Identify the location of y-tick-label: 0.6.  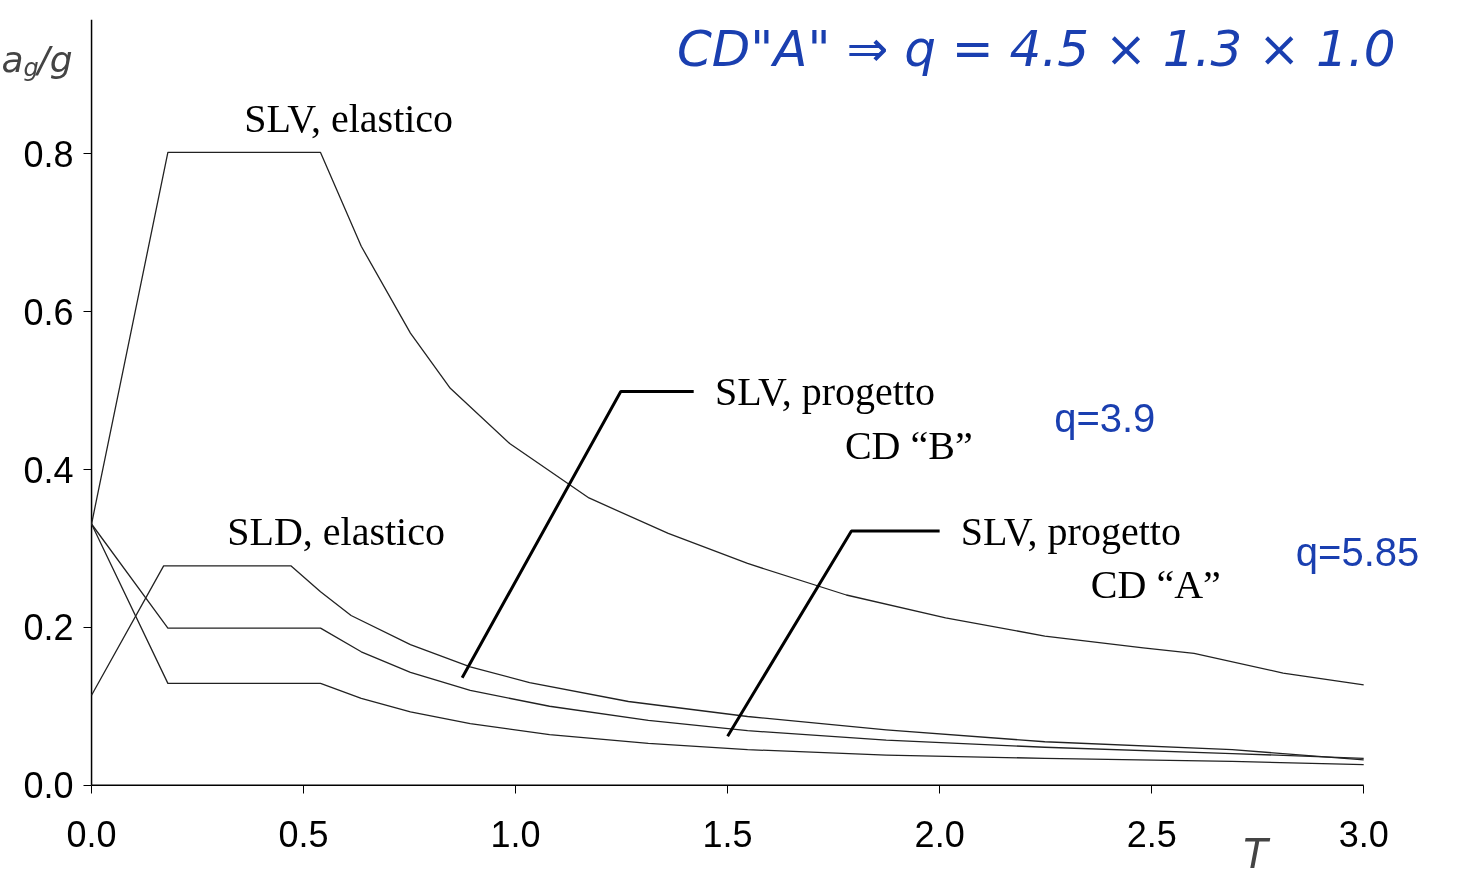
(48, 312).